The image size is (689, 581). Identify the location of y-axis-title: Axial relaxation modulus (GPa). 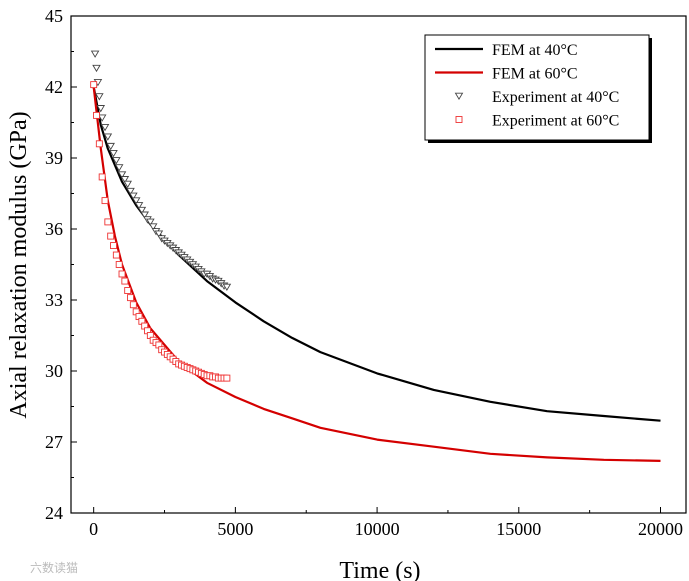
(19, 264).